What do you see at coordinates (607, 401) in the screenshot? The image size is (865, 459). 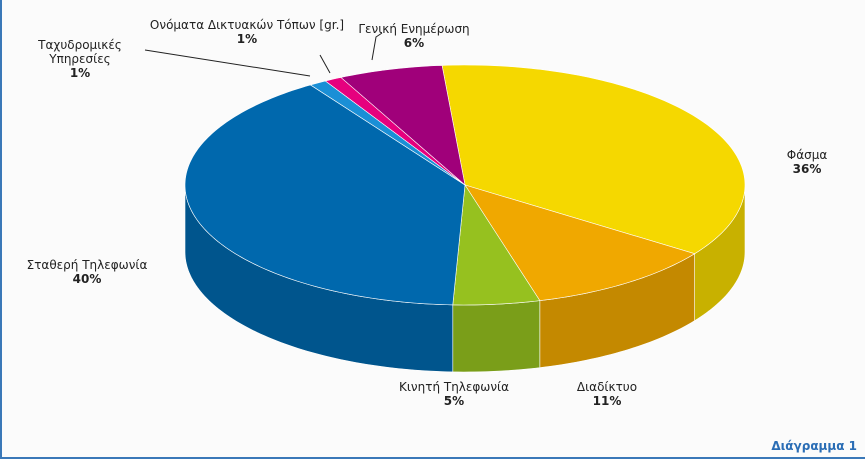 I see `value-label: 11%` at bounding box center [607, 401].